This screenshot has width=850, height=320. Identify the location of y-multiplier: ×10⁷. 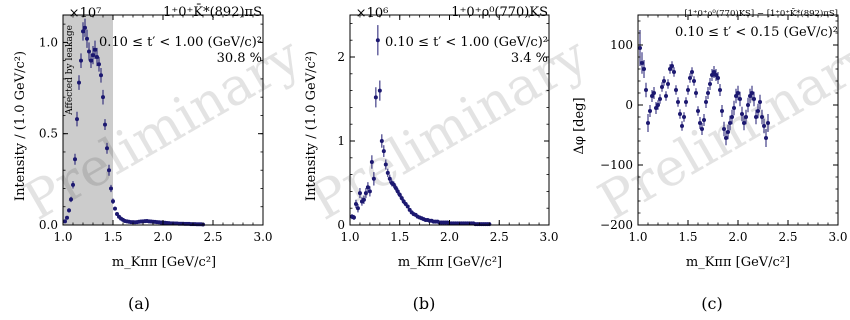
(85, 13).